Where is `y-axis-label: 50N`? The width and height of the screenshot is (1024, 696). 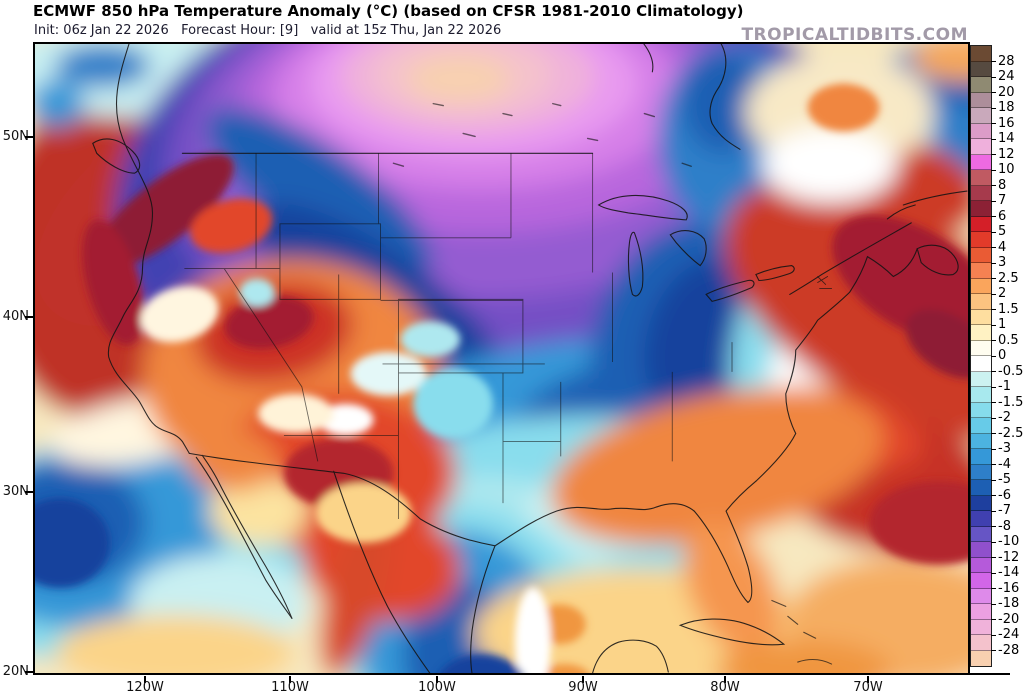 y-axis-label: 50N is located at coordinates (15, 136).